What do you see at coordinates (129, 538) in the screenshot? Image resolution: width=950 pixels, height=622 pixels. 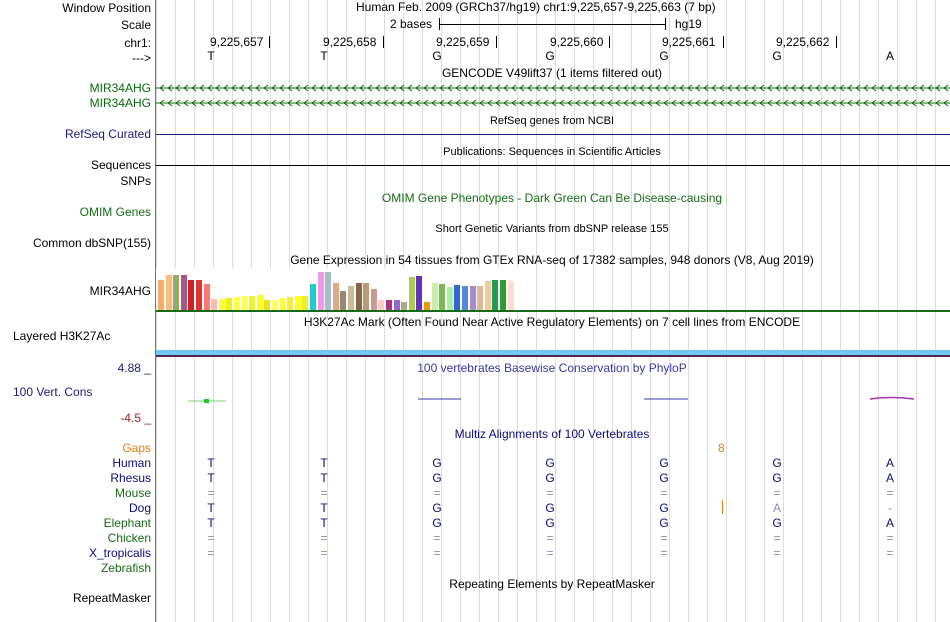 I see `species-label: Chicken` at bounding box center [129, 538].